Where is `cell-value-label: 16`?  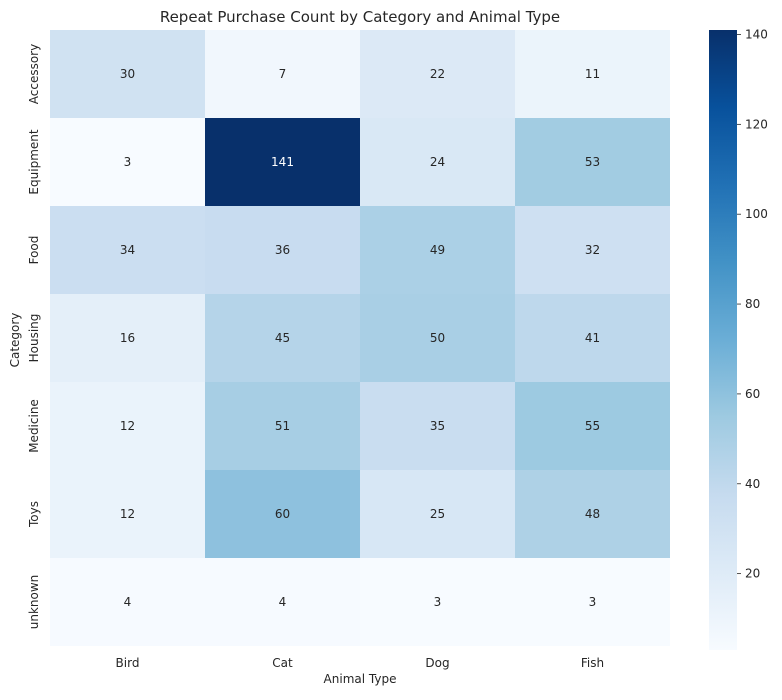
cell-value-label: 16 is located at coordinates (127, 338).